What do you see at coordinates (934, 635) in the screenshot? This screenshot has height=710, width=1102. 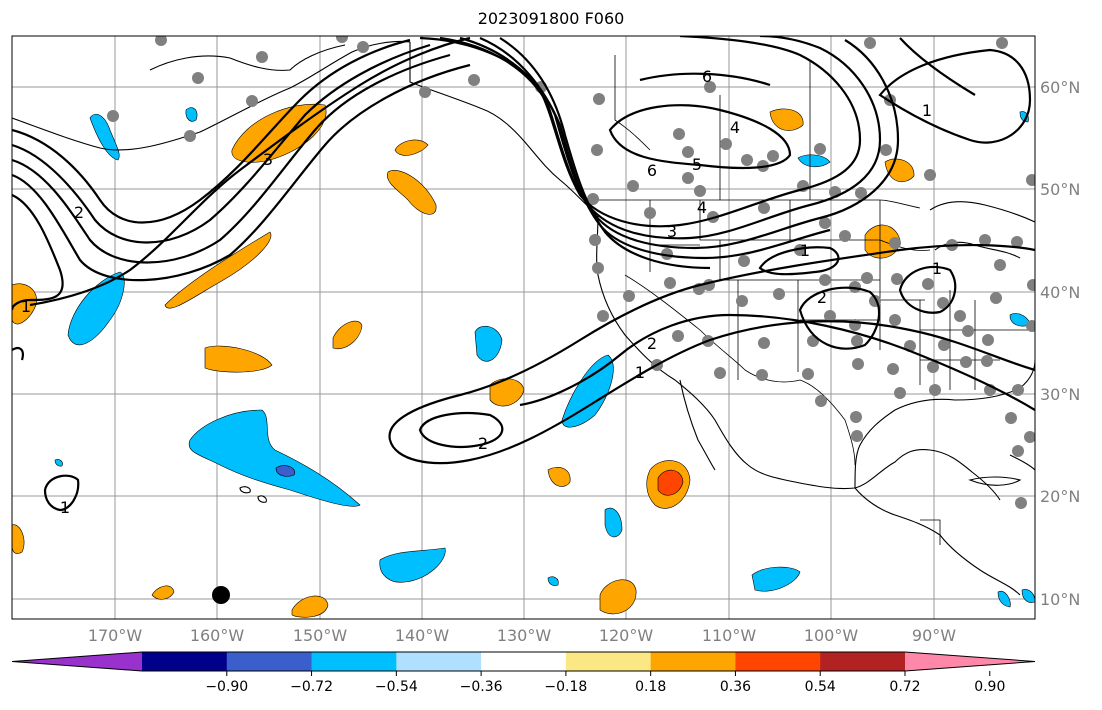 I see `lon-tick-label: 90°W` at bounding box center [934, 635].